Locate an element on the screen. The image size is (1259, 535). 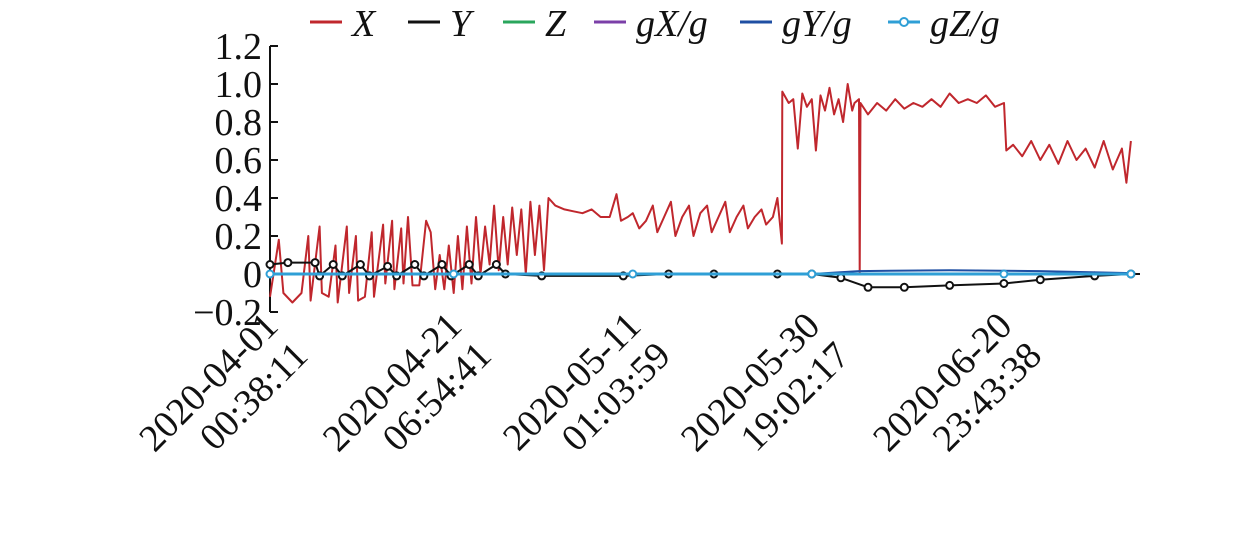
y-tick-label: 1.2 is located at coordinates (239, 47).